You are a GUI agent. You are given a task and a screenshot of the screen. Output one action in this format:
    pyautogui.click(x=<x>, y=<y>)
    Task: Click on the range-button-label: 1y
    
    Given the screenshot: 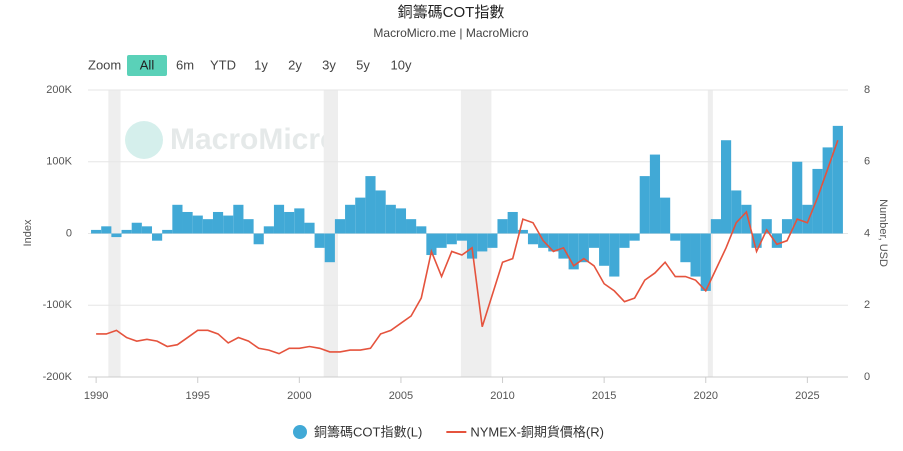 What is the action you would take?
    pyautogui.click(x=261, y=64)
    